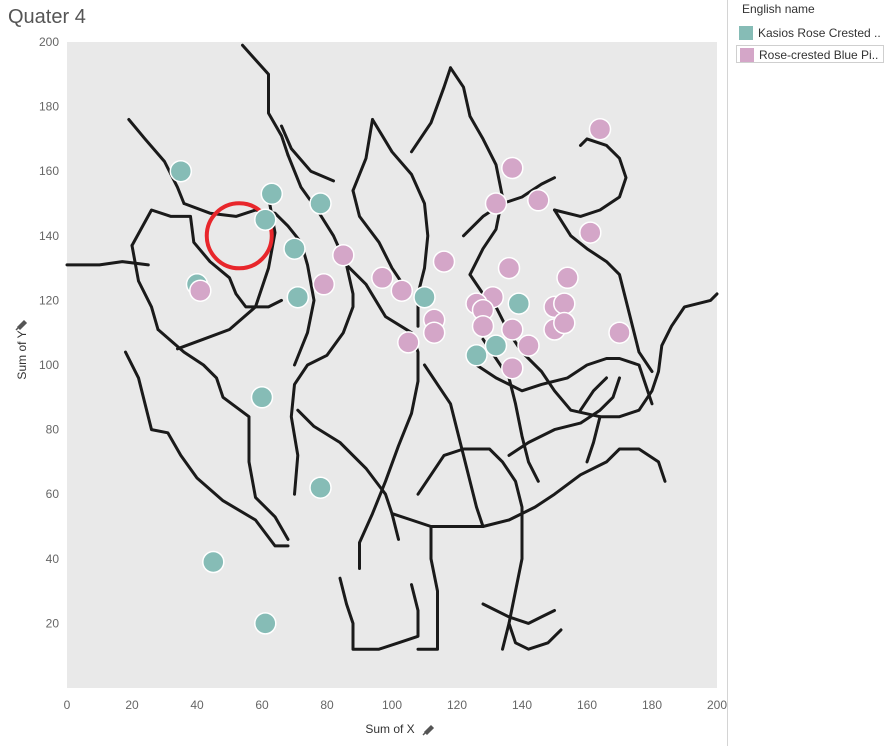  What do you see at coordinates (327, 705) in the screenshot?
I see `x-tick-label: 80` at bounding box center [327, 705].